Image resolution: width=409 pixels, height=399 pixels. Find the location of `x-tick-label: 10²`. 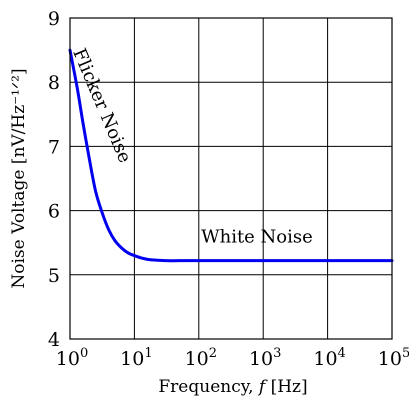

x-tick-label: 10² is located at coordinates (201, 358).